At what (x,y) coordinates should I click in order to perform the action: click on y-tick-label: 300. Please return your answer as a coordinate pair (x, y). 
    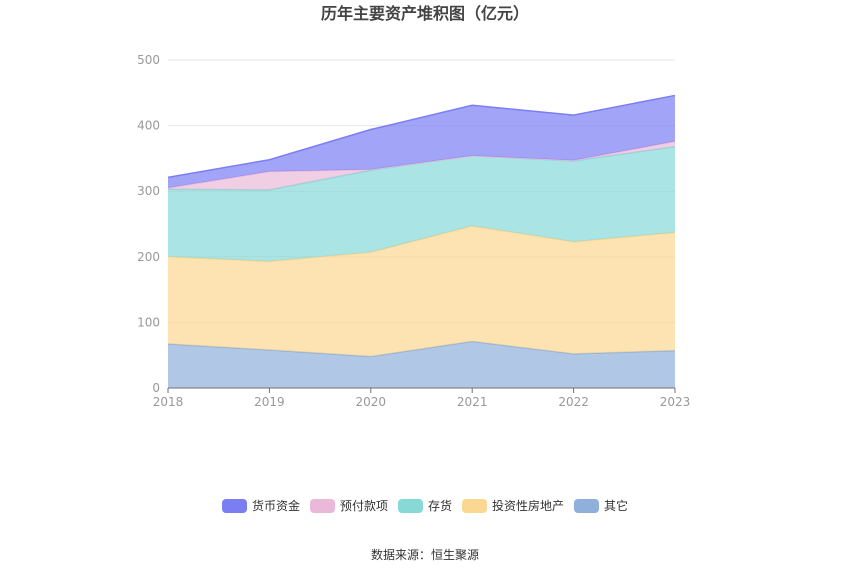
    Looking at the image, I should click on (148, 191).